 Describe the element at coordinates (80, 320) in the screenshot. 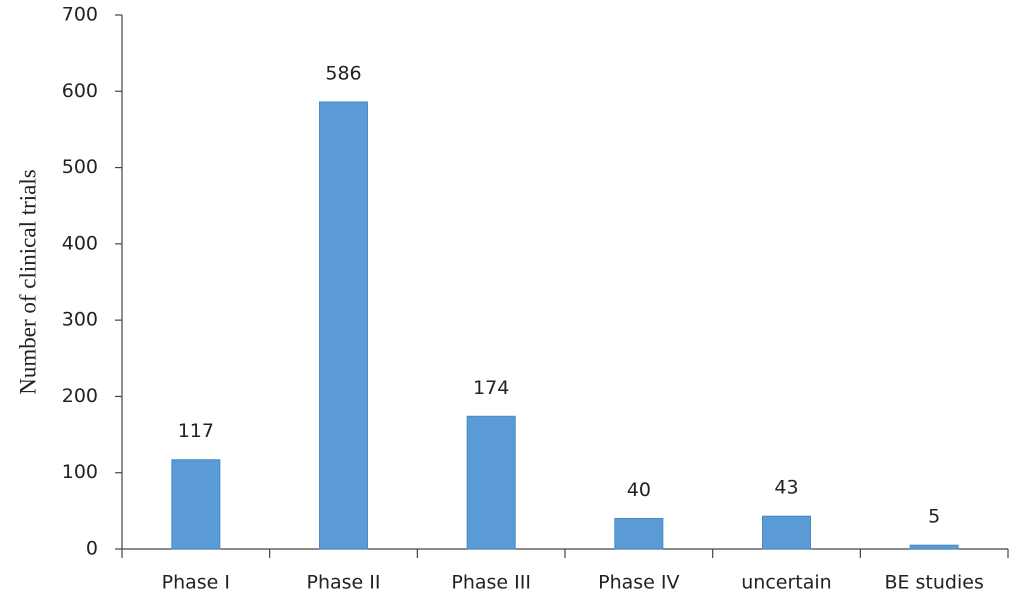

I see `y-tick-label: 300` at that location.